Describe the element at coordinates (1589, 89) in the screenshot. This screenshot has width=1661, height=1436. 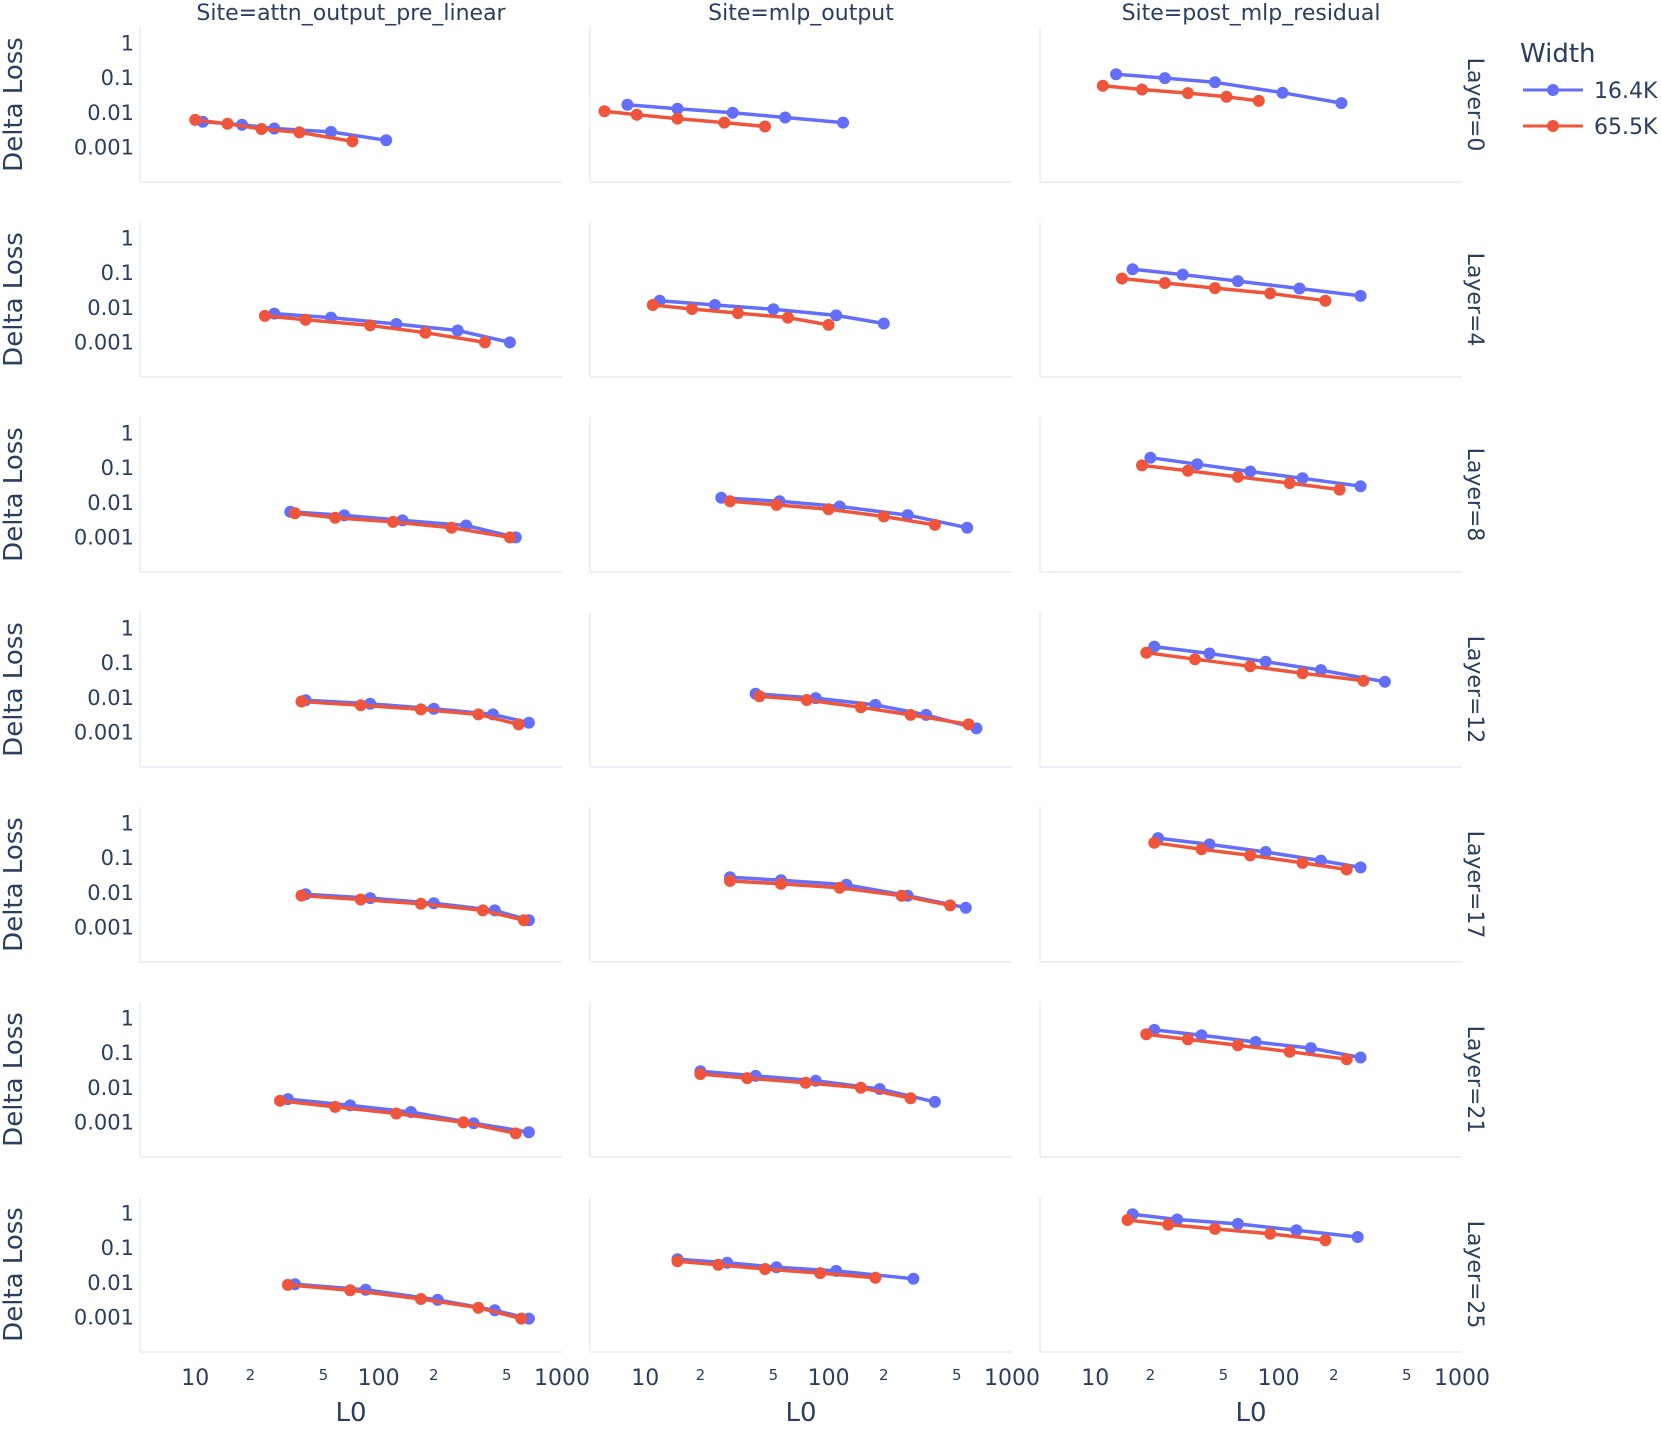
I see `legend: Width 16.4K 65.5K` at that location.